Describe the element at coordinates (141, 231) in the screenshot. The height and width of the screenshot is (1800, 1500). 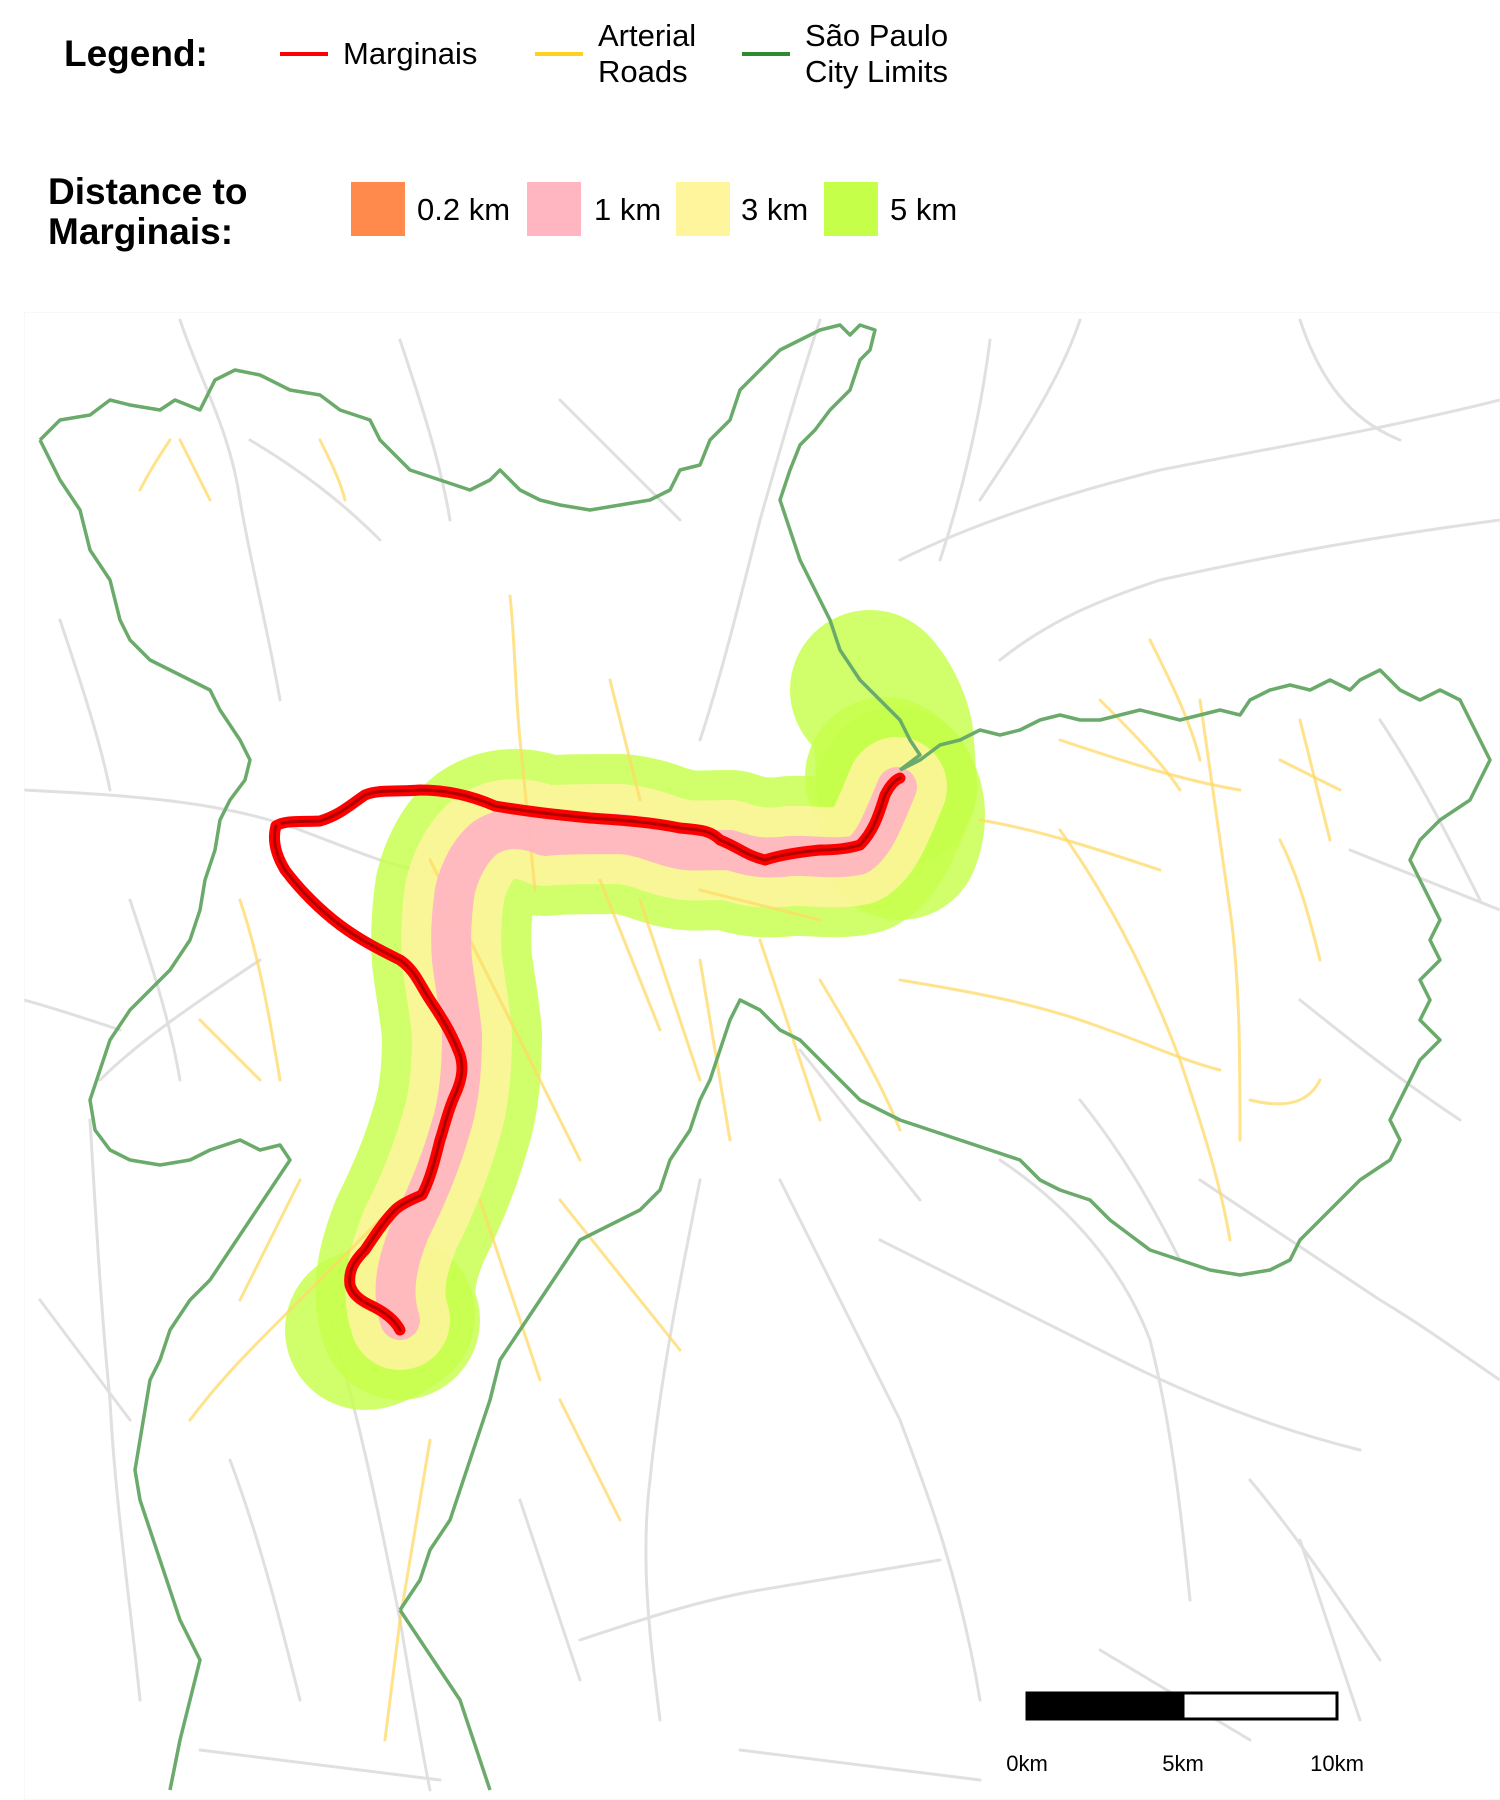
I see `distance-legend-title-line2: Marginais:` at that location.